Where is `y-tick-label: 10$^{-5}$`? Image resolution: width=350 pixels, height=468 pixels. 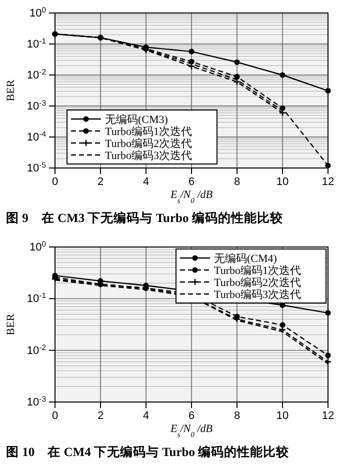
y-tick-label: 10$^{-5}$ is located at coordinates (36, 167).